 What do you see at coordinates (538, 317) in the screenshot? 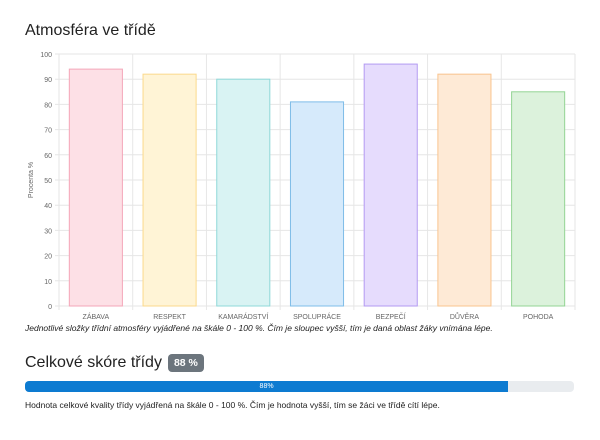
I see `x-tick-label: POHODA` at bounding box center [538, 317].